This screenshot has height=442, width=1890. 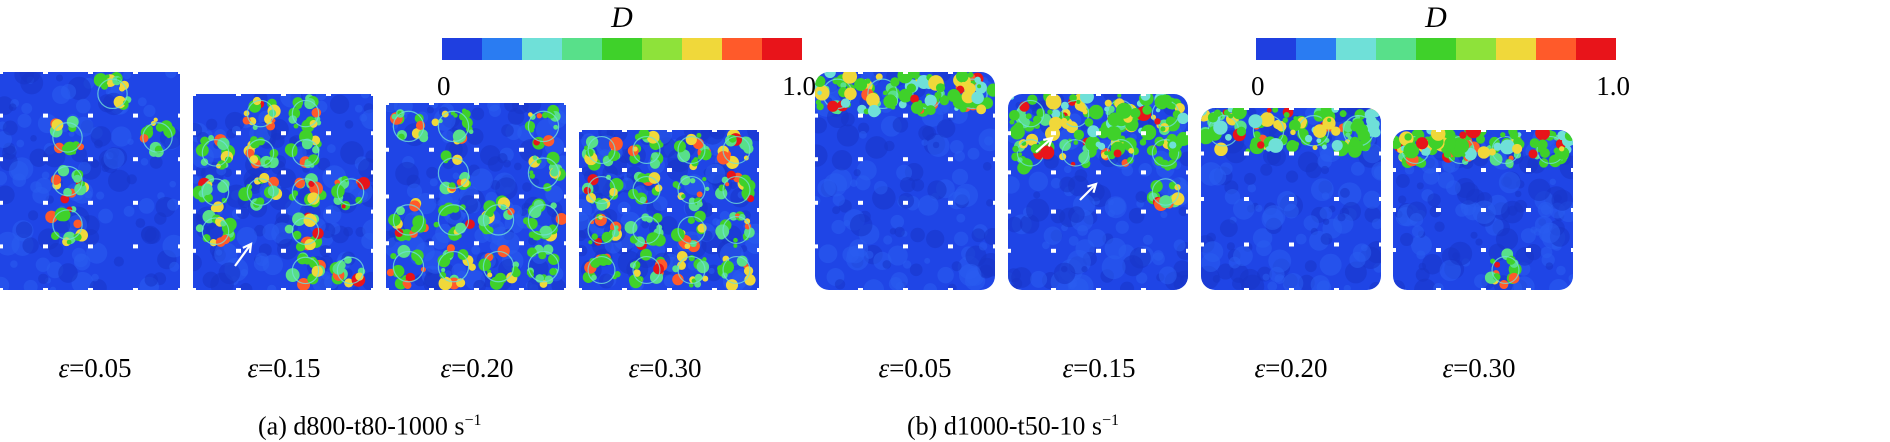 I want to click on colorbar-b: D 0 1.0, so click(x=1440, y=50).